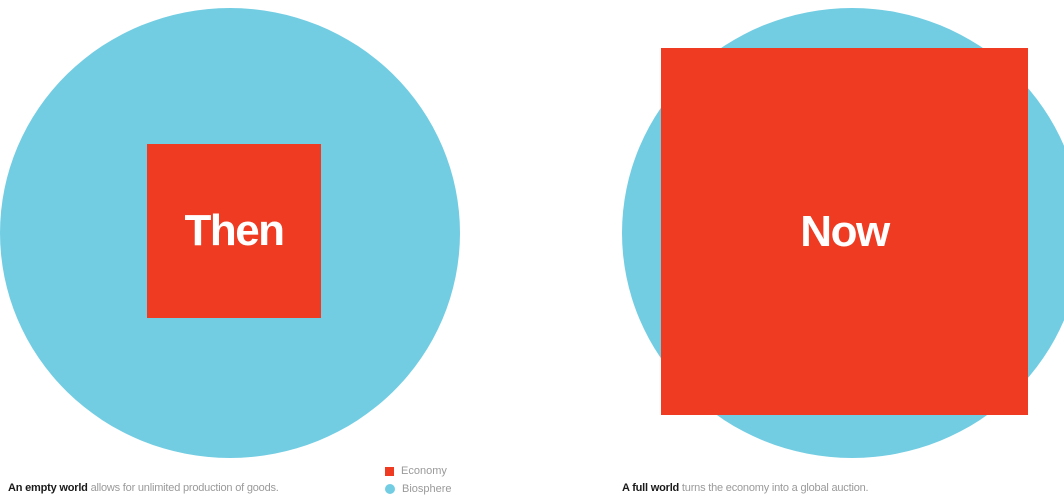 This screenshot has height=501, width=1064. What do you see at coordinates (427, 489) in the screenshot?
I see `legend-biosphere-label: Biosphere` at bounding box center [427, 489].